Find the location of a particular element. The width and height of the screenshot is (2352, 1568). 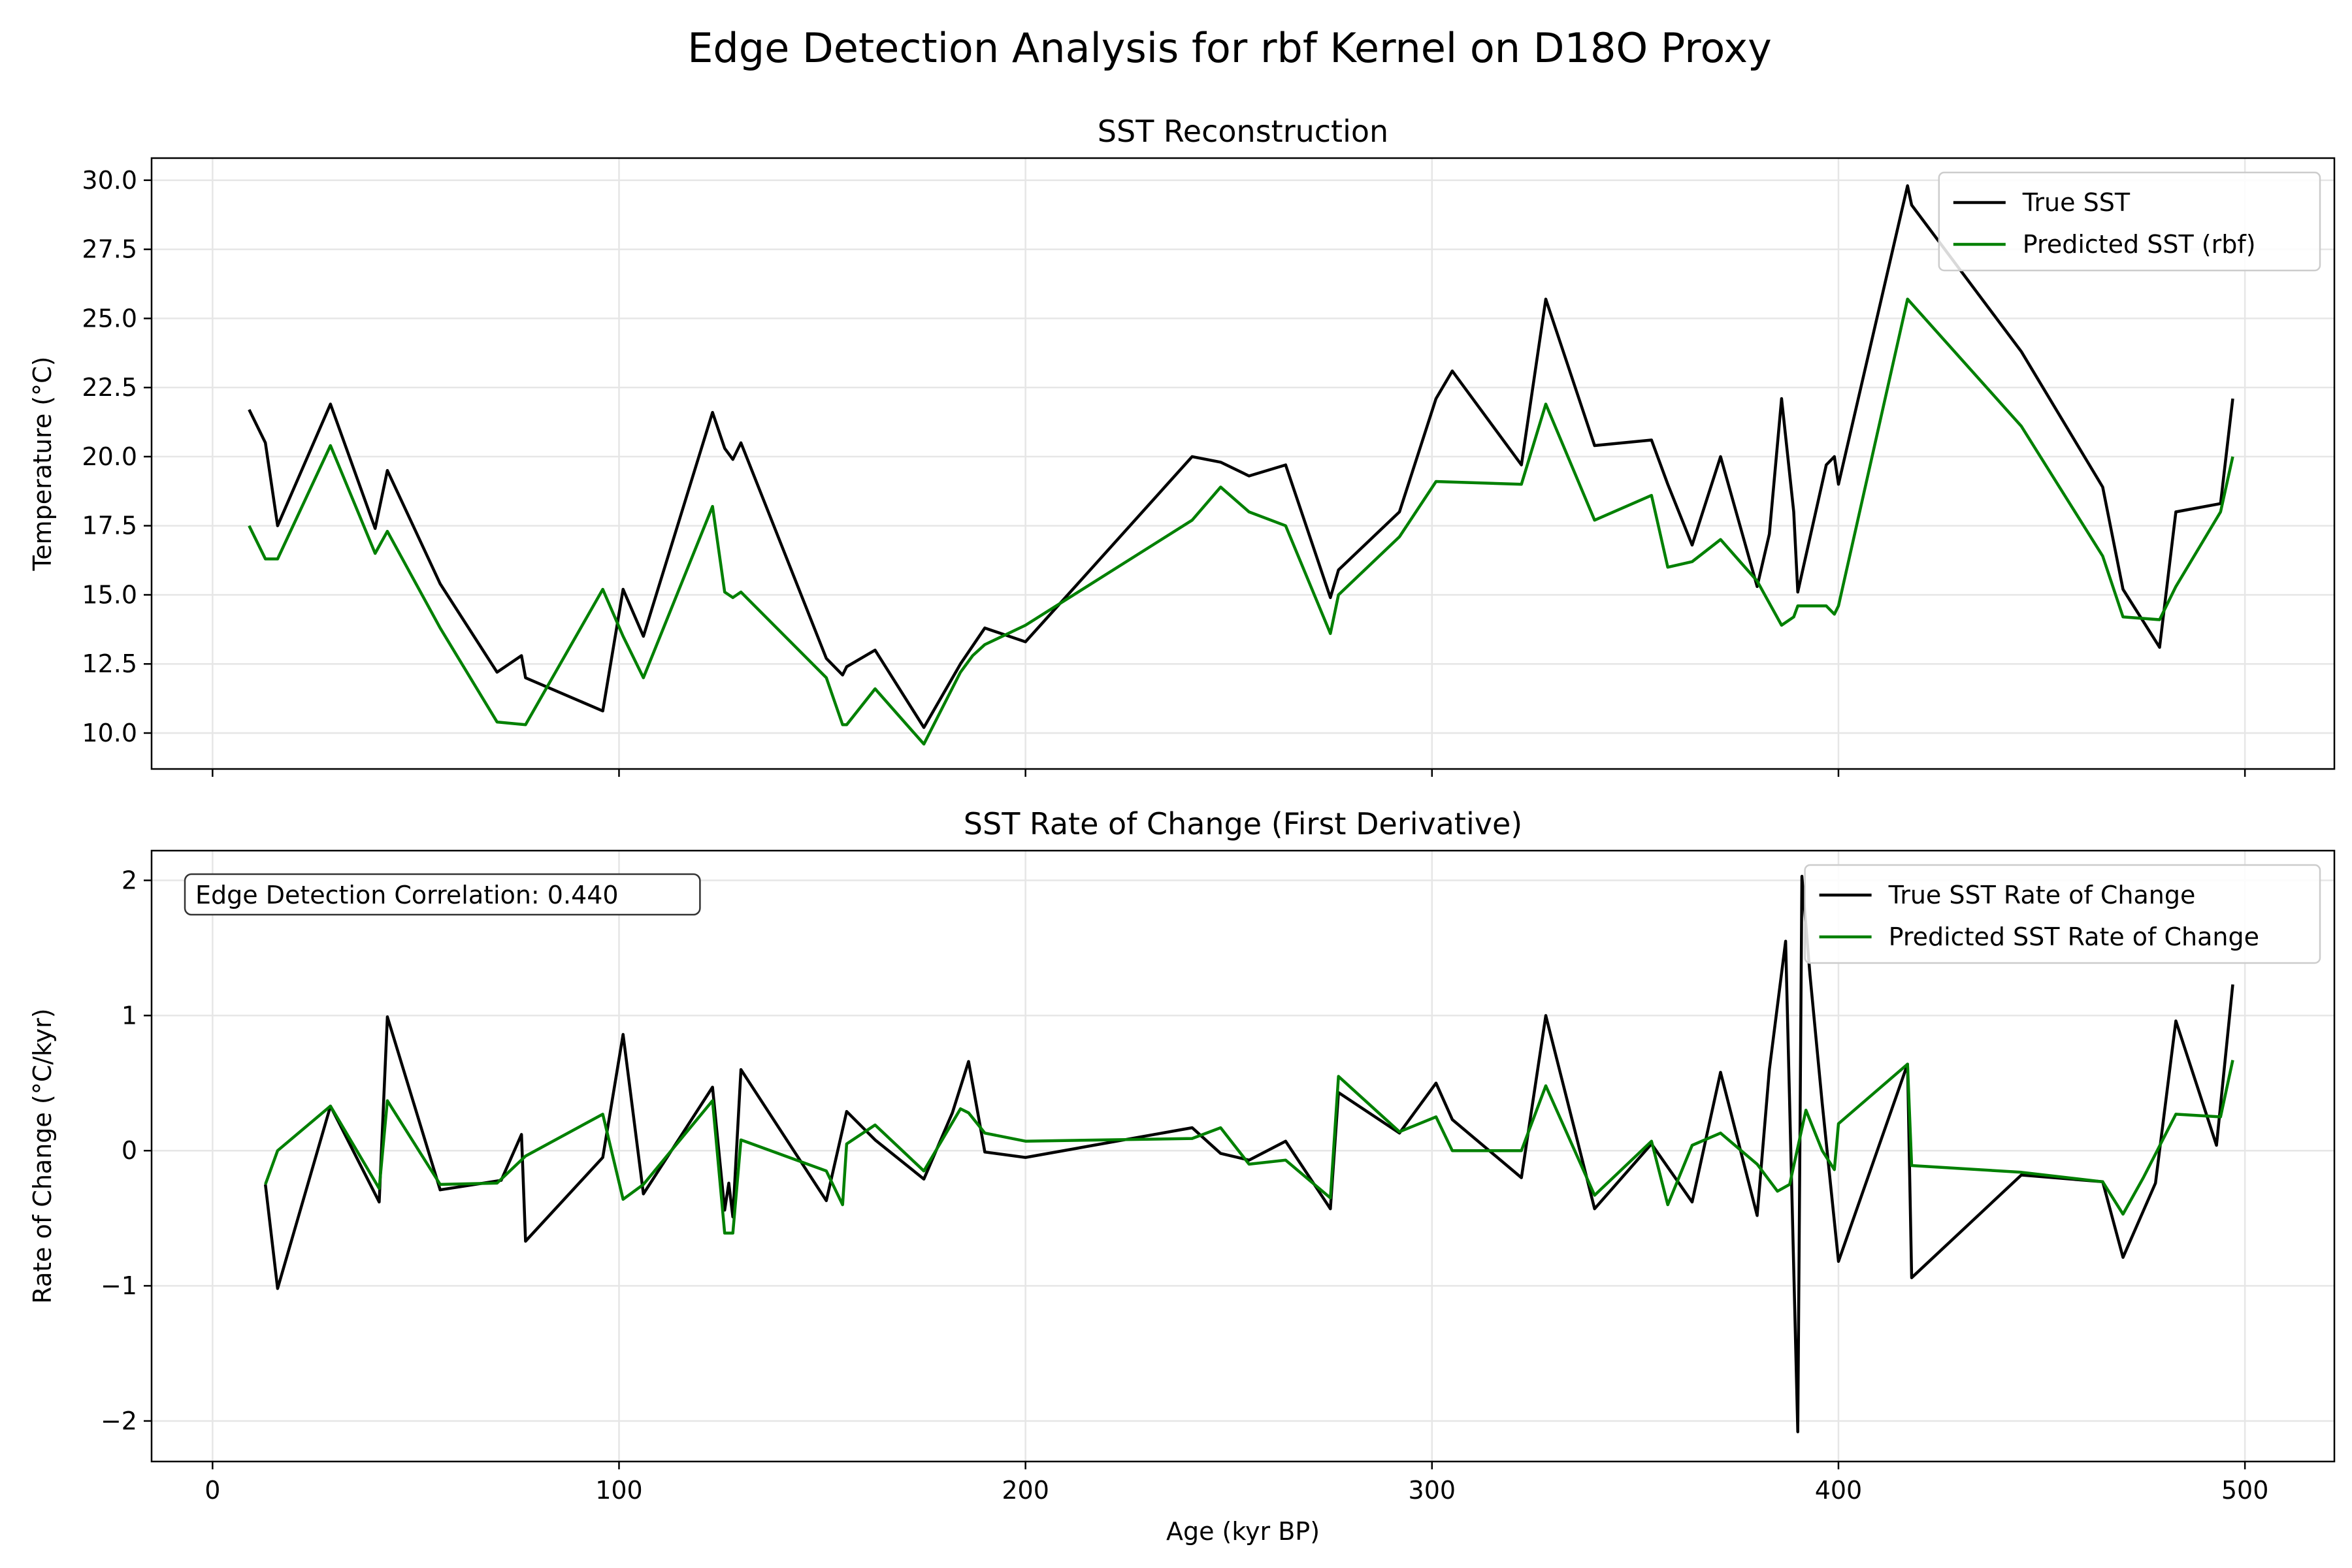

y-tick-label: 25.0 is located at coordinates (109, 318).